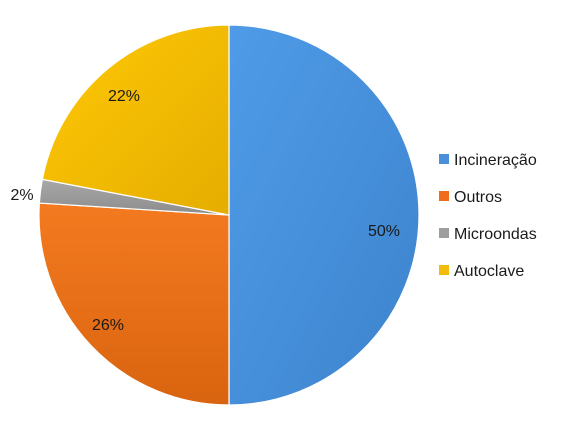 Image resolution: width=576 pixels, height=433 pixels. I want to click on pct-label-incineracao: 50%, so click(384, 231).